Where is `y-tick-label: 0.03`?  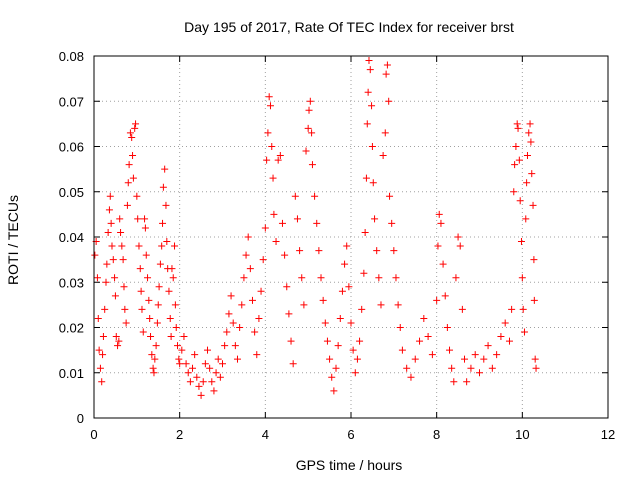
y-tick-label: 0.03 is located at coordinates (71, 282).